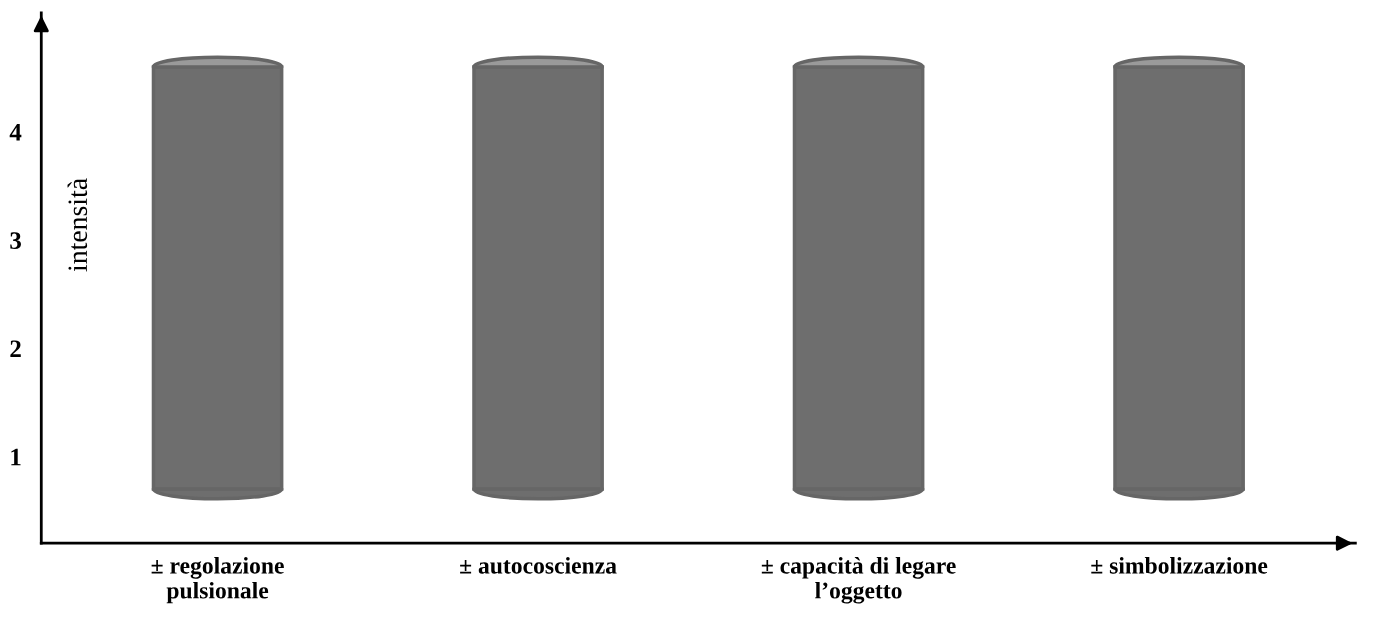 This screenshot has height=639, width=1376. I want to click on y-axis-title: intensità, so click(77, 225).